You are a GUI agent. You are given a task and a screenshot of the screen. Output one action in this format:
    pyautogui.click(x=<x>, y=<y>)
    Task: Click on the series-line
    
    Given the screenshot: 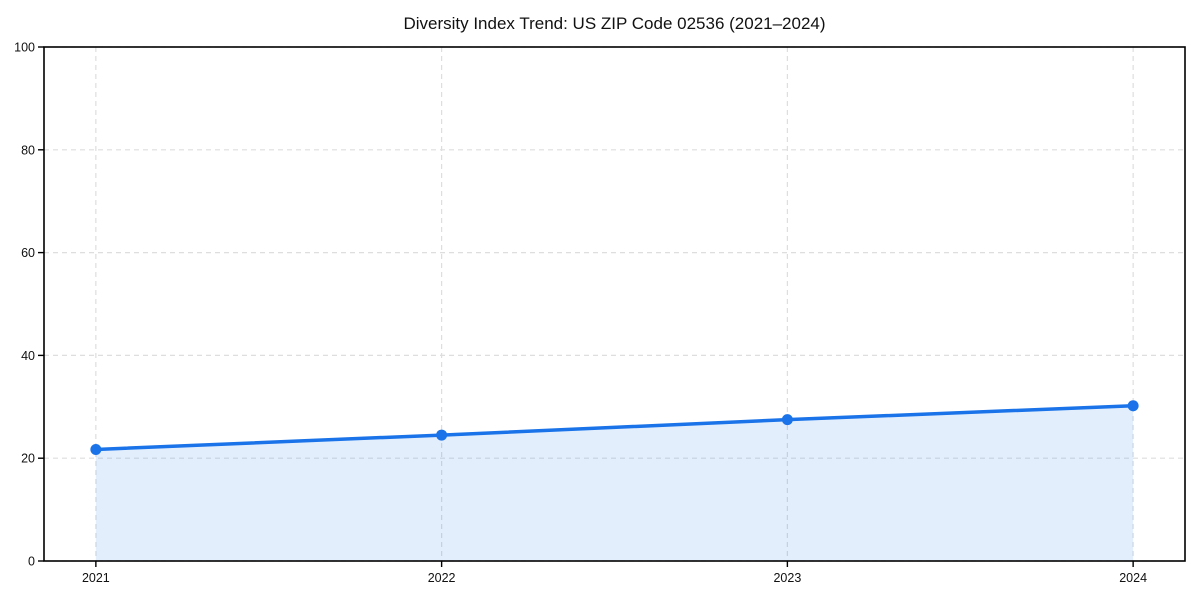 What is the action you would take?
    pyautogui.click(x=614, y=428)
    